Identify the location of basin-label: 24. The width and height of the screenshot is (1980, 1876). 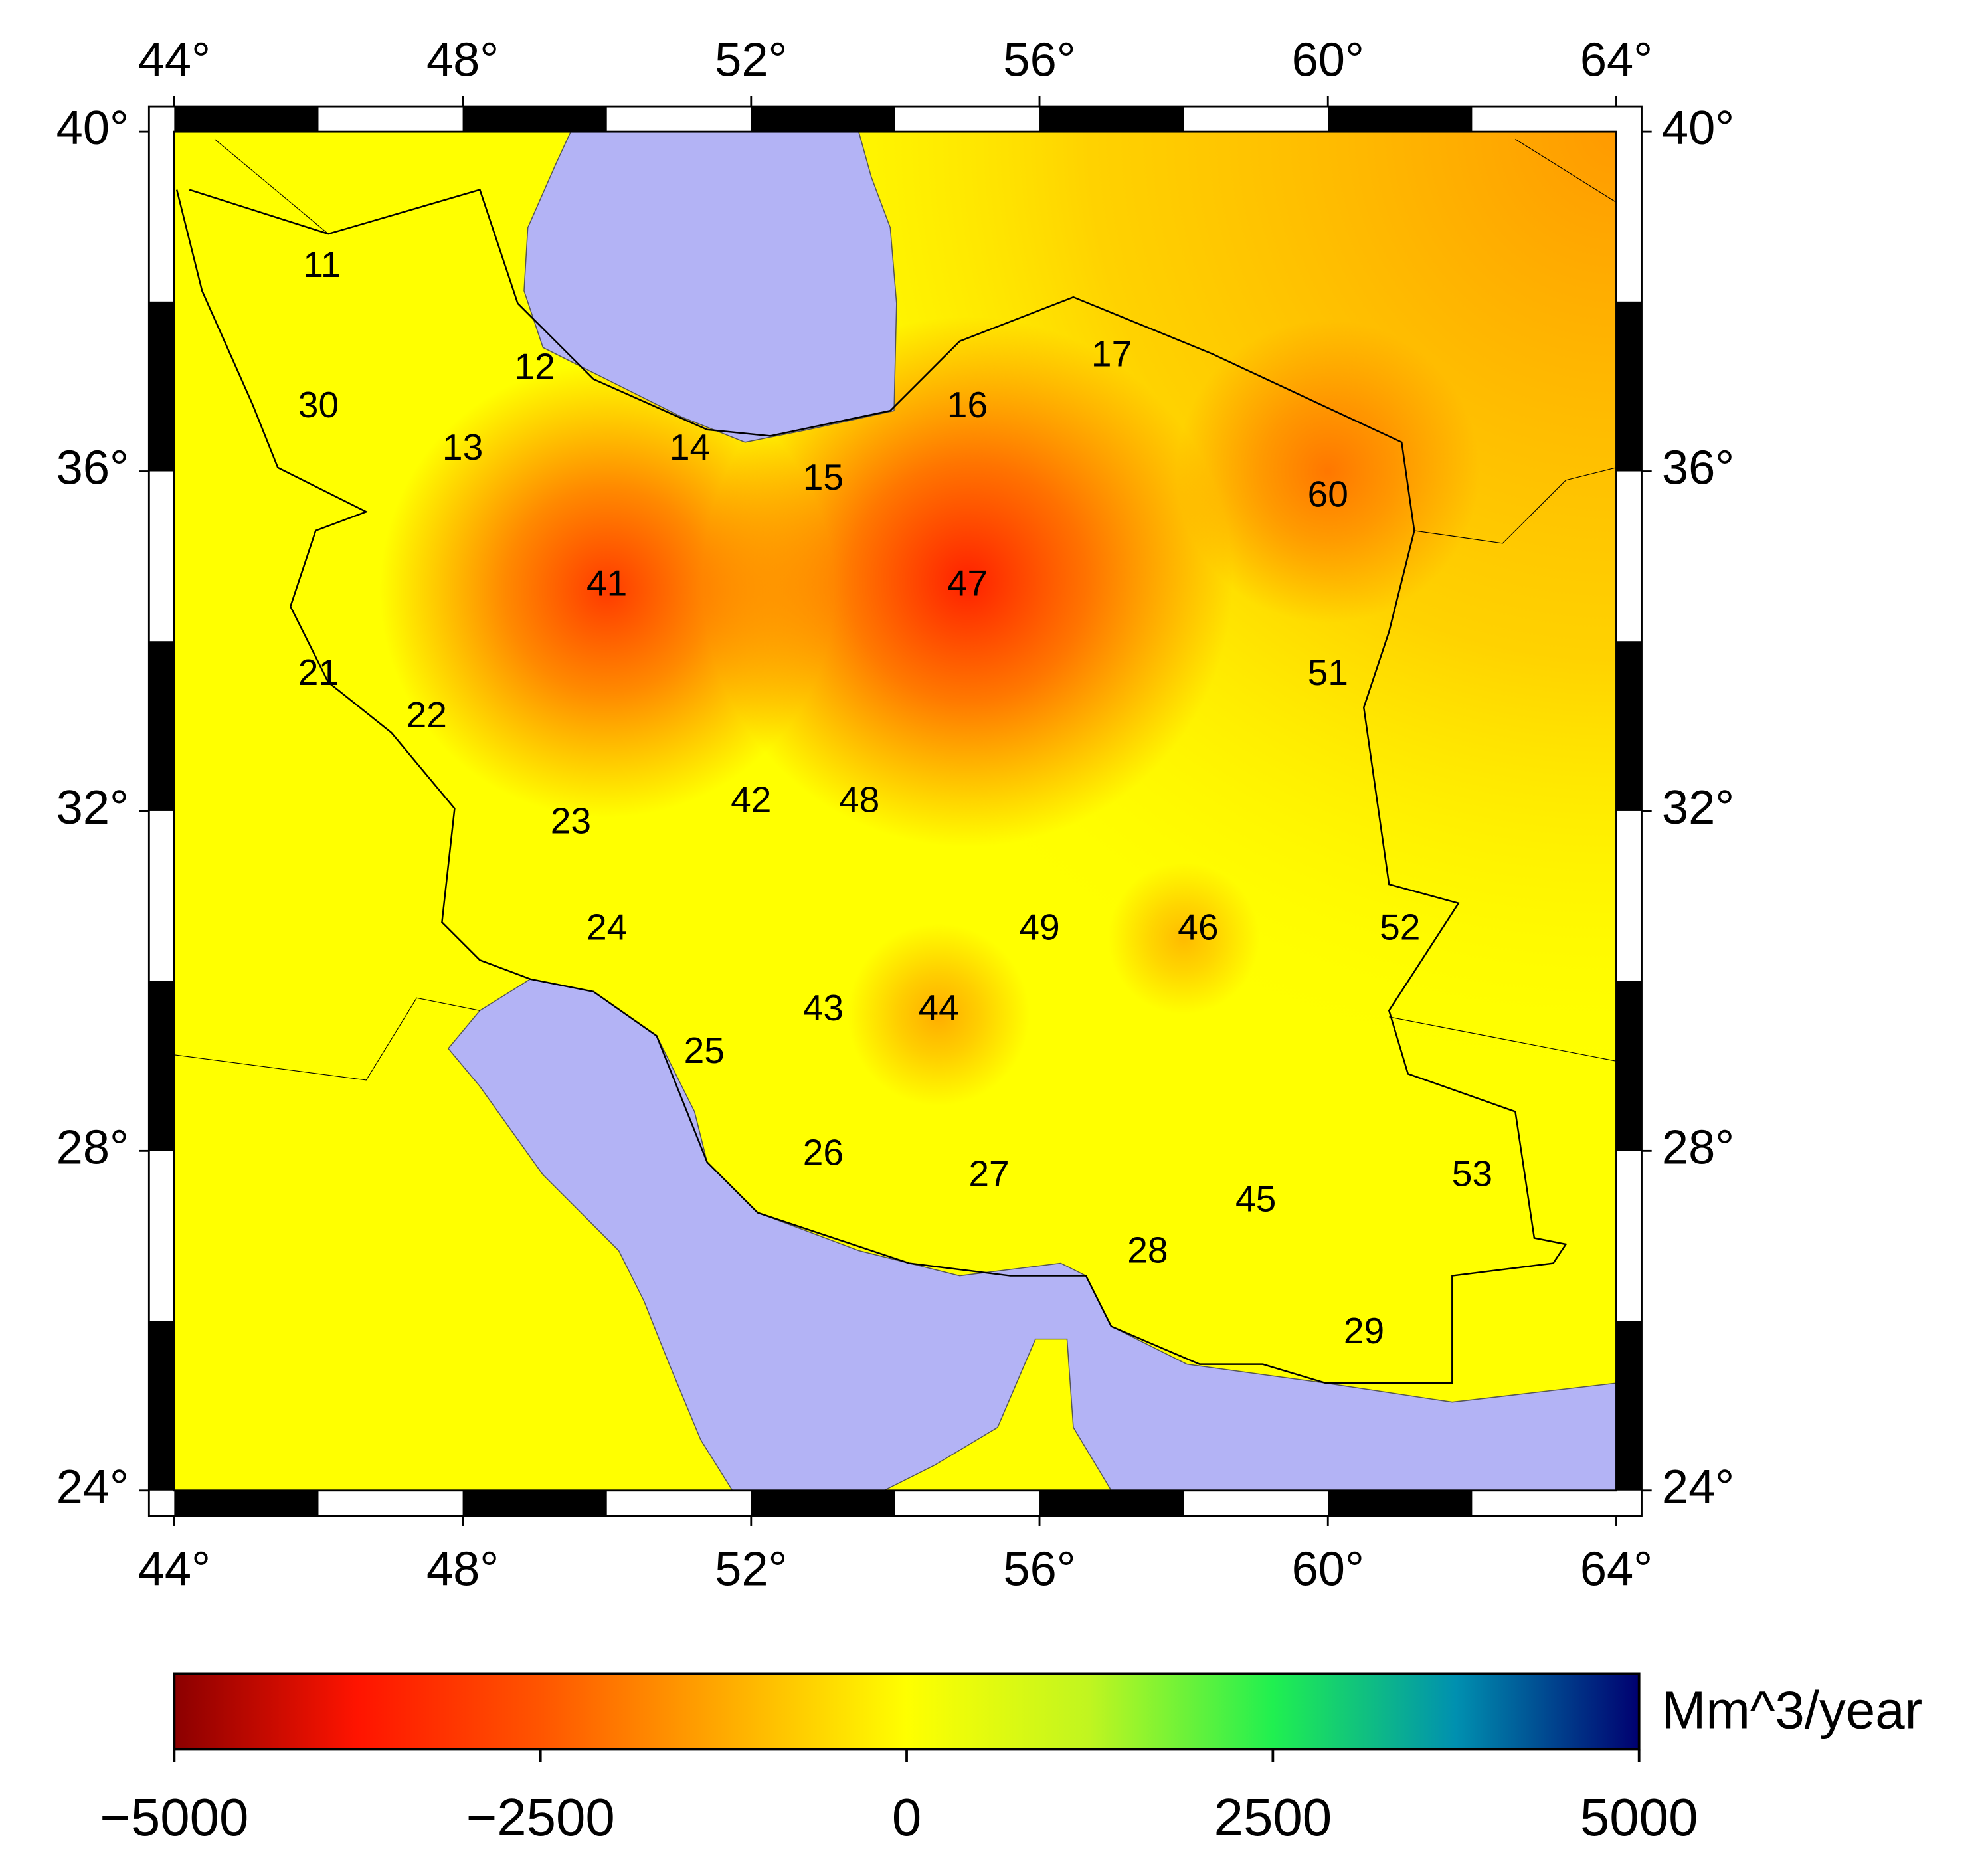
(606, 926).